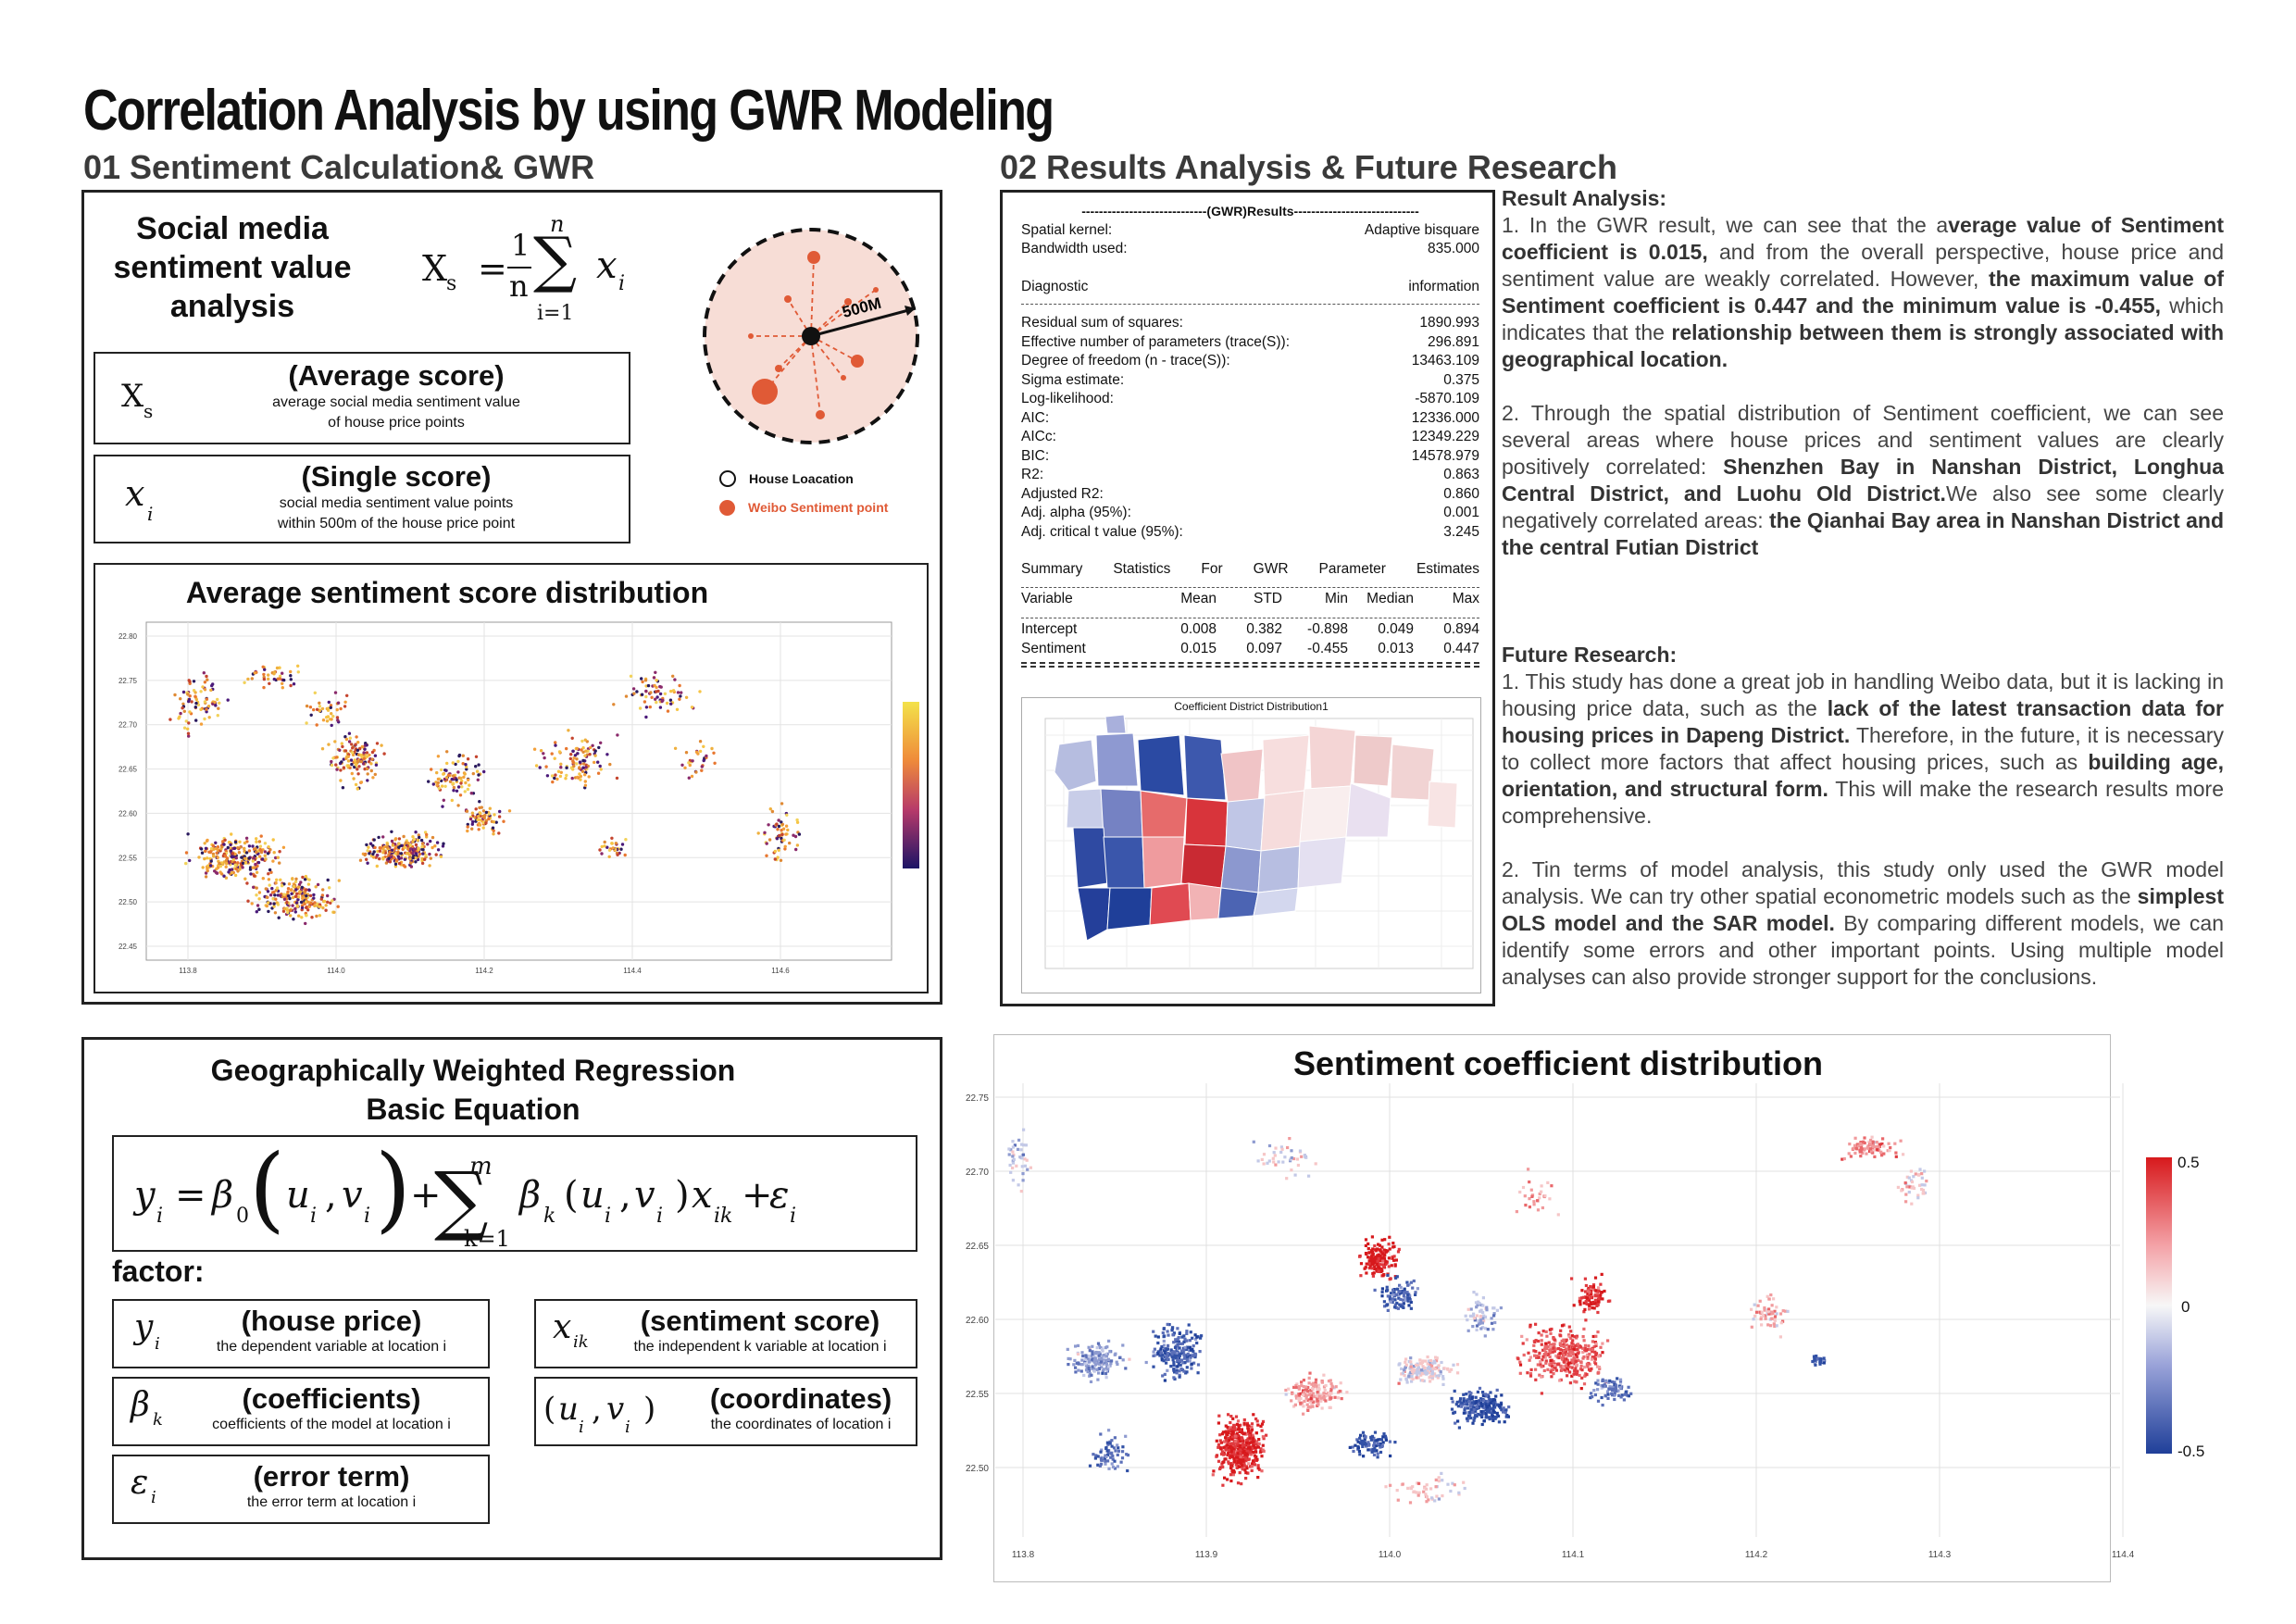  Describe the element at coordinates (1558, 1063) in the screenshot. I see `coefficient-map-title: Sentiment coefficient distribution` at that location.